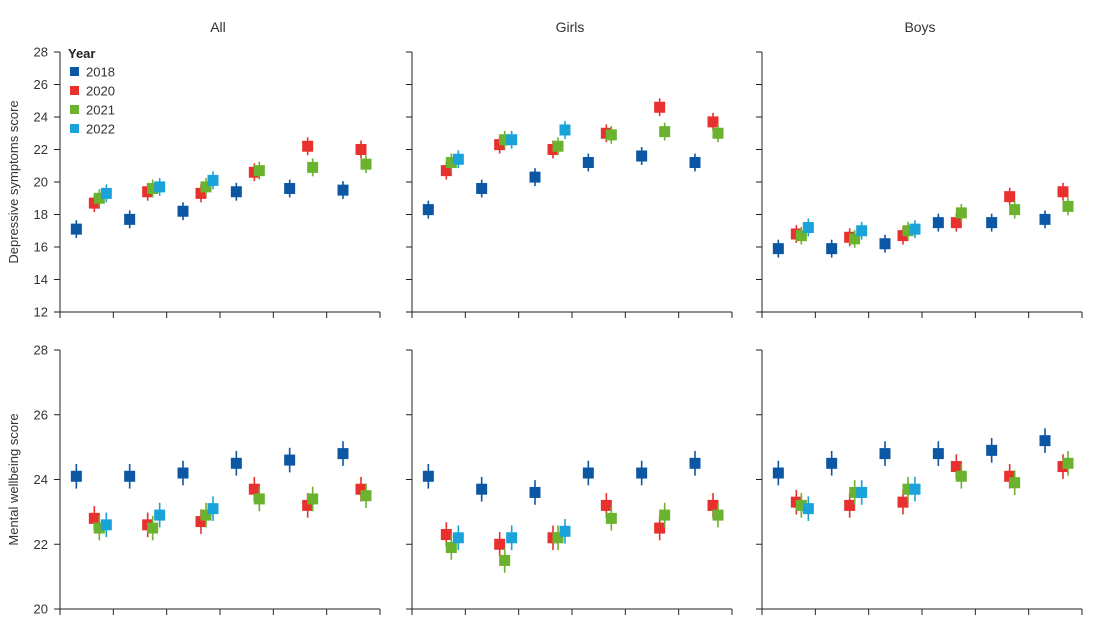  I want to click on y-axis-label: Depressive symptoms score, so click(13, 181).